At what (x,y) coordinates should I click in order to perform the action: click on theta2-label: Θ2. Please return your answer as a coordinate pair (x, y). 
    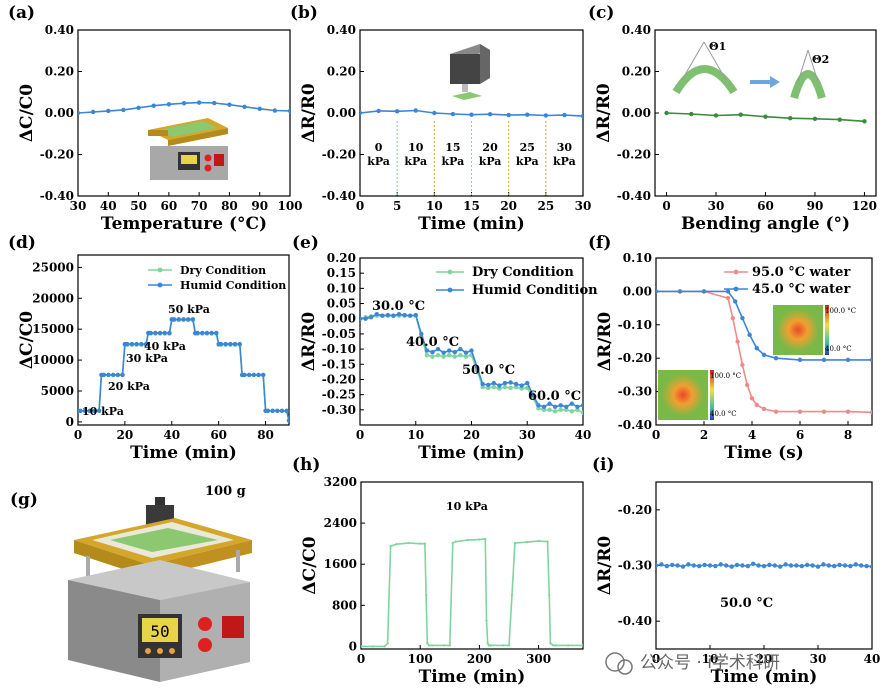
    Looking at the image, I should click on (820, 59).